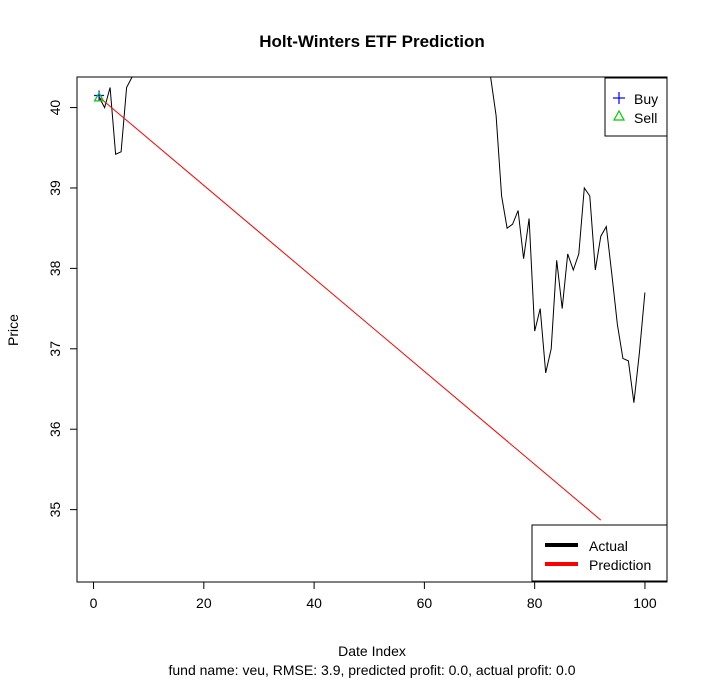 This screenshot has width=708, height=681. What do you see at coordinates (204, 603) in the screenshot?
I see `x-tick-label: 20` at bounding box center [204, 603].